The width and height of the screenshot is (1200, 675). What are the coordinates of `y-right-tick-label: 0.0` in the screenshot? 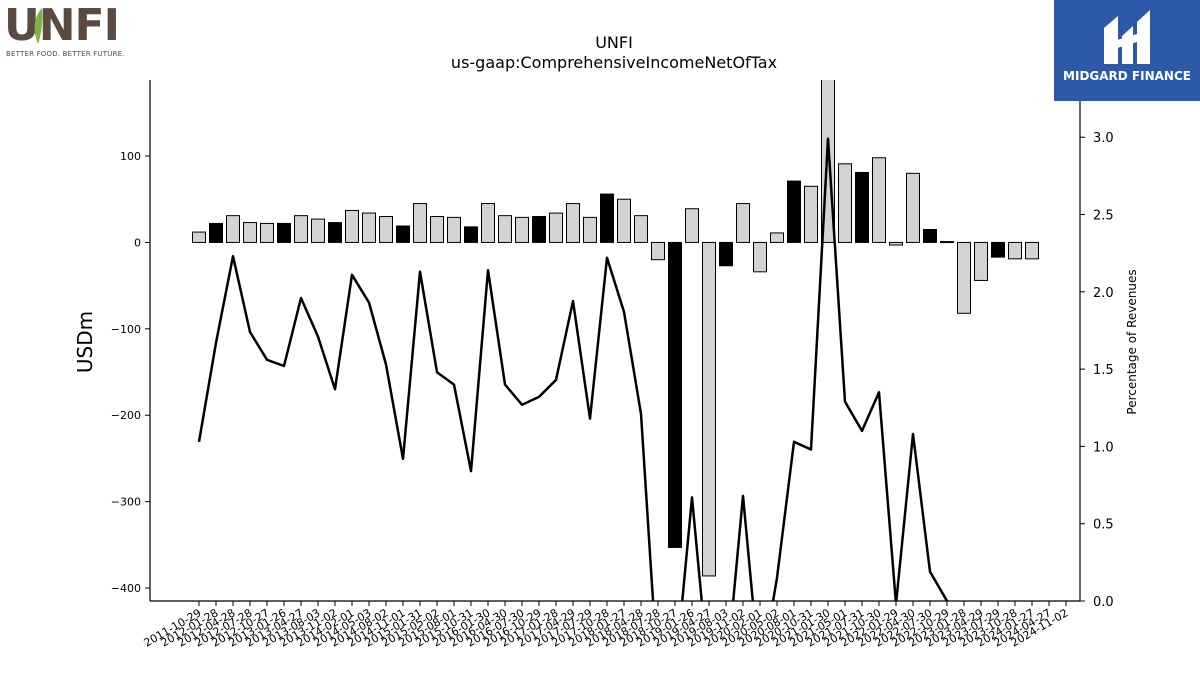 It's located at (1103, 602).